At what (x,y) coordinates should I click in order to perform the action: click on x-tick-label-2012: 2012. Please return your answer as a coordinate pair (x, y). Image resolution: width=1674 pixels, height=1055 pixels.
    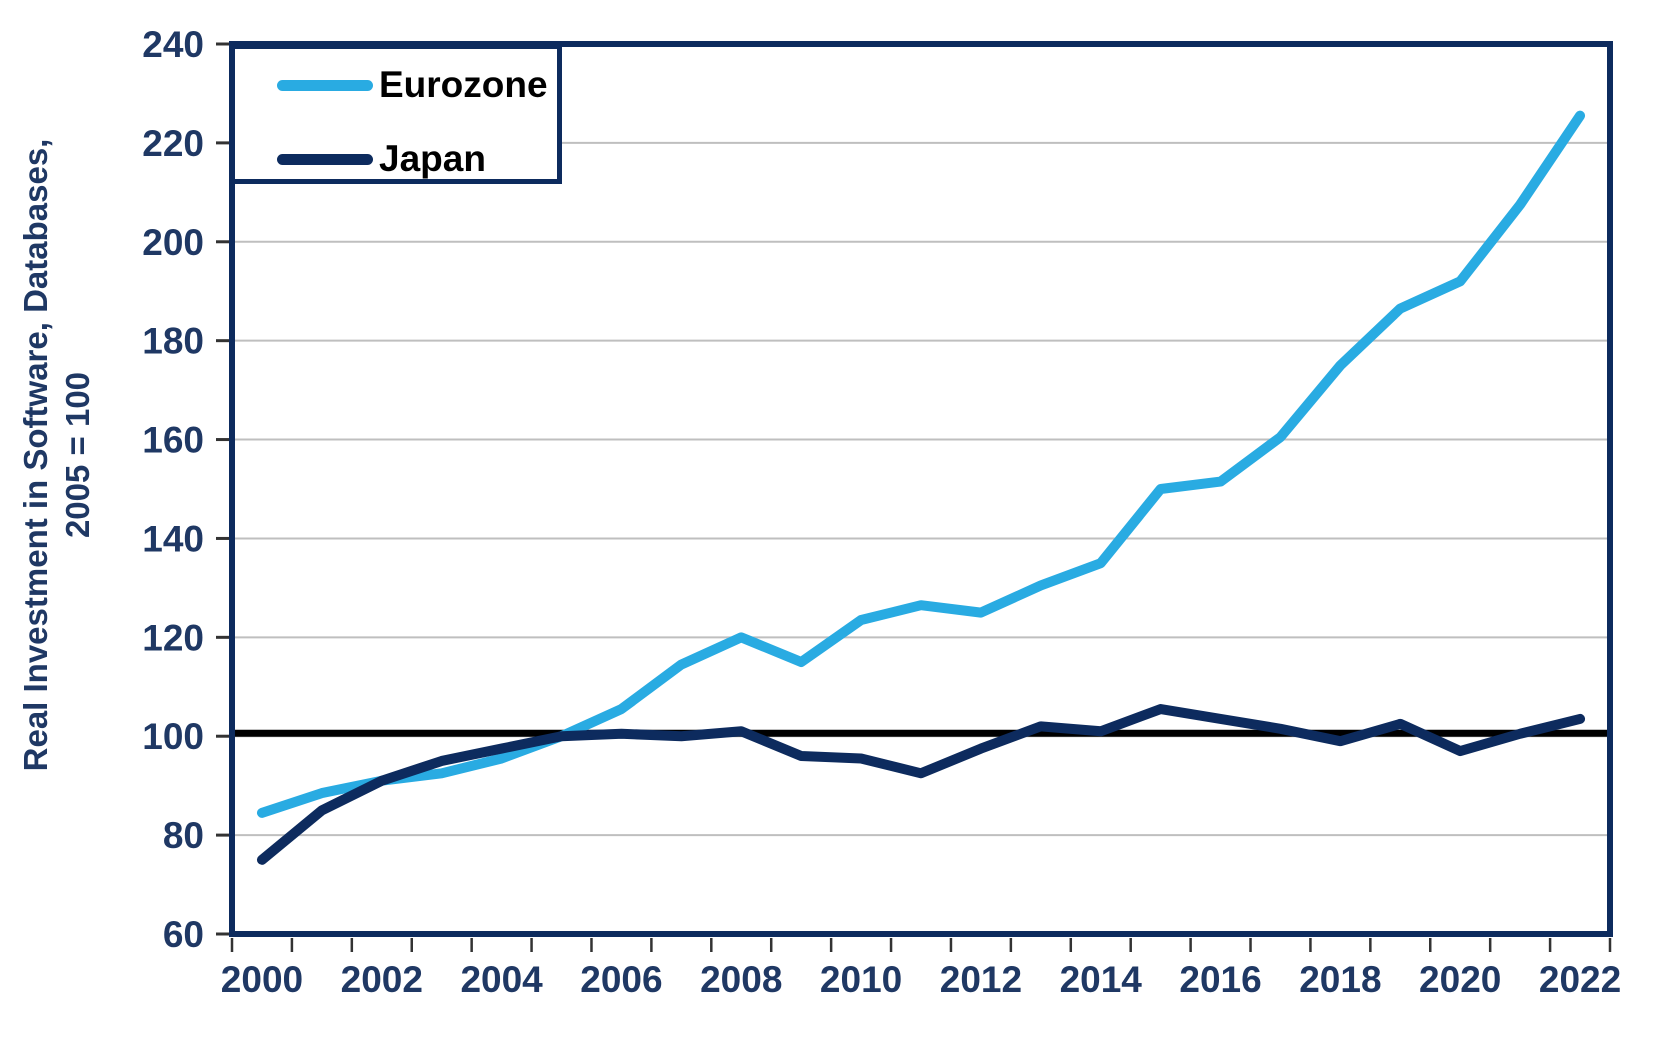
    Looking at the image, I should click on (981, 979).